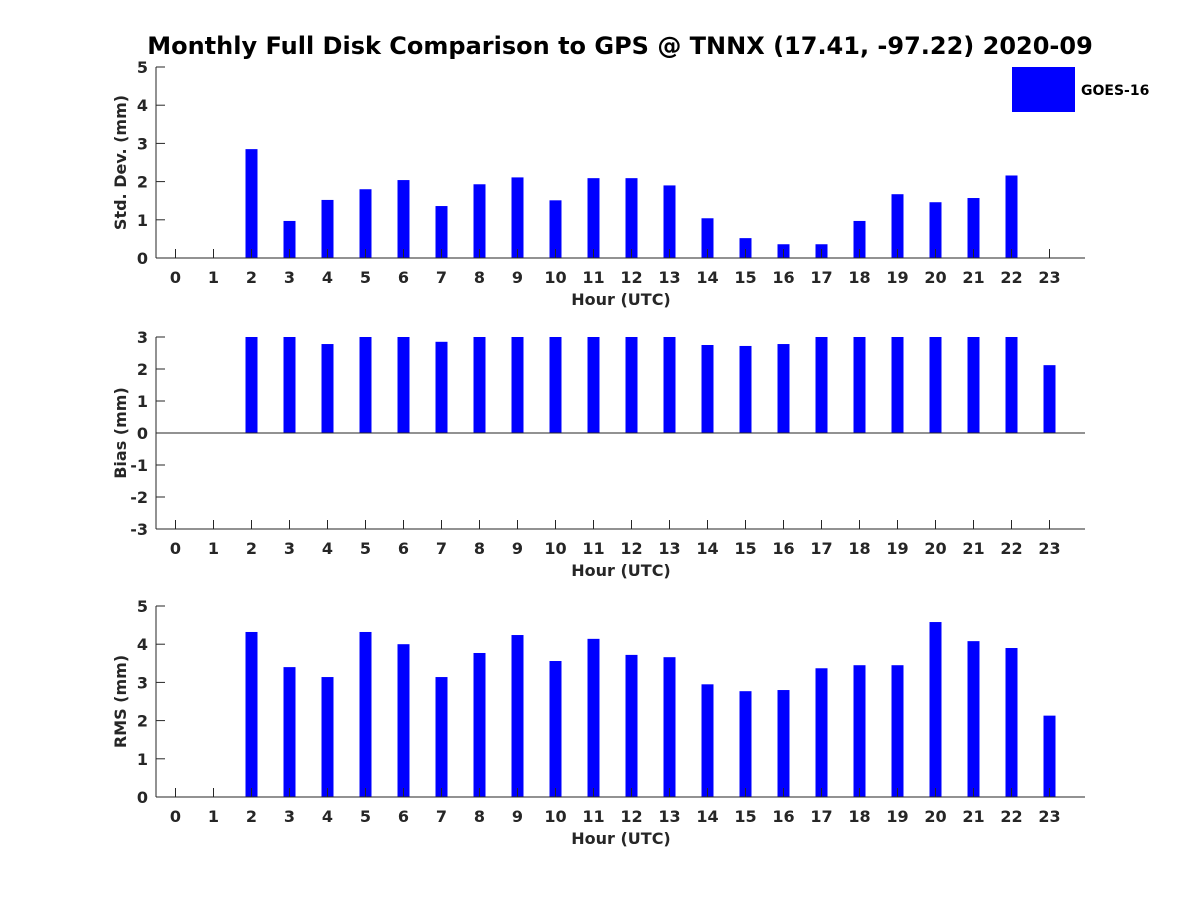 This screenshot has height=900, width=1200. Describe the element at coordinates (142, 258) in the screenshot. I see `y-tick-label: 0` at that location.